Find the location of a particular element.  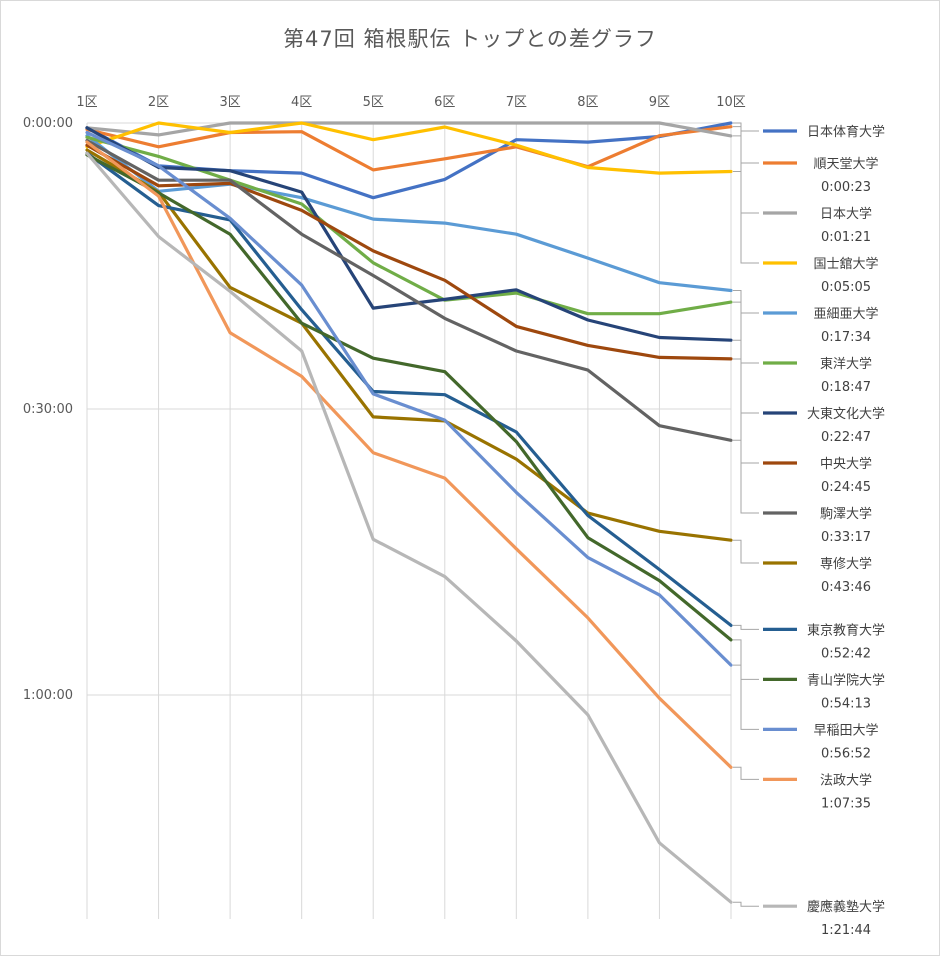

legend-entry-name: 早稲田大学 is located at coordinates (845, 730).